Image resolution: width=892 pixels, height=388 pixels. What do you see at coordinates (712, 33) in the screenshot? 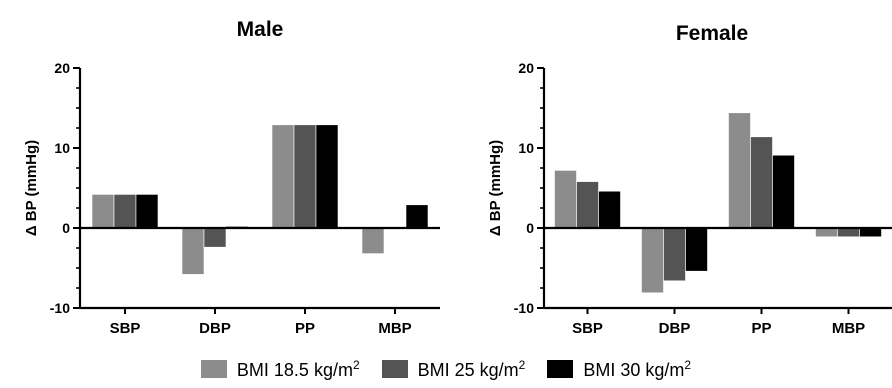
I see `female-title: Female` at bounding box center [712, 33].